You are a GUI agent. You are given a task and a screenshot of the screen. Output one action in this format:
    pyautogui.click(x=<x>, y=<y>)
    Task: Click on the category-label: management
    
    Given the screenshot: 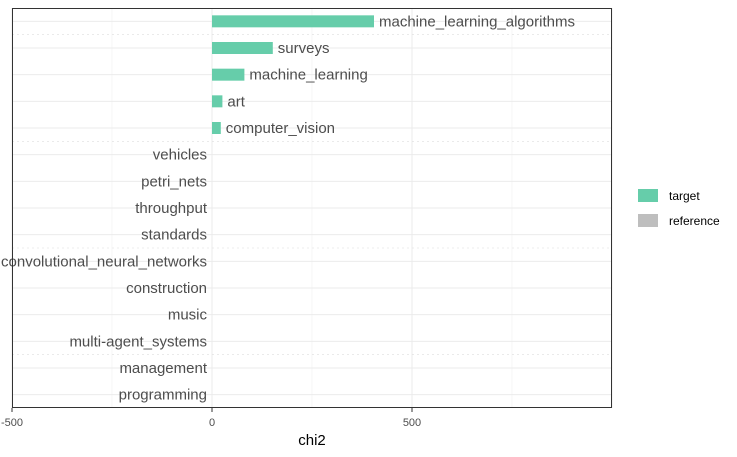 What is the action you would take?
    pyautogui.click(x=163, y=368)
    